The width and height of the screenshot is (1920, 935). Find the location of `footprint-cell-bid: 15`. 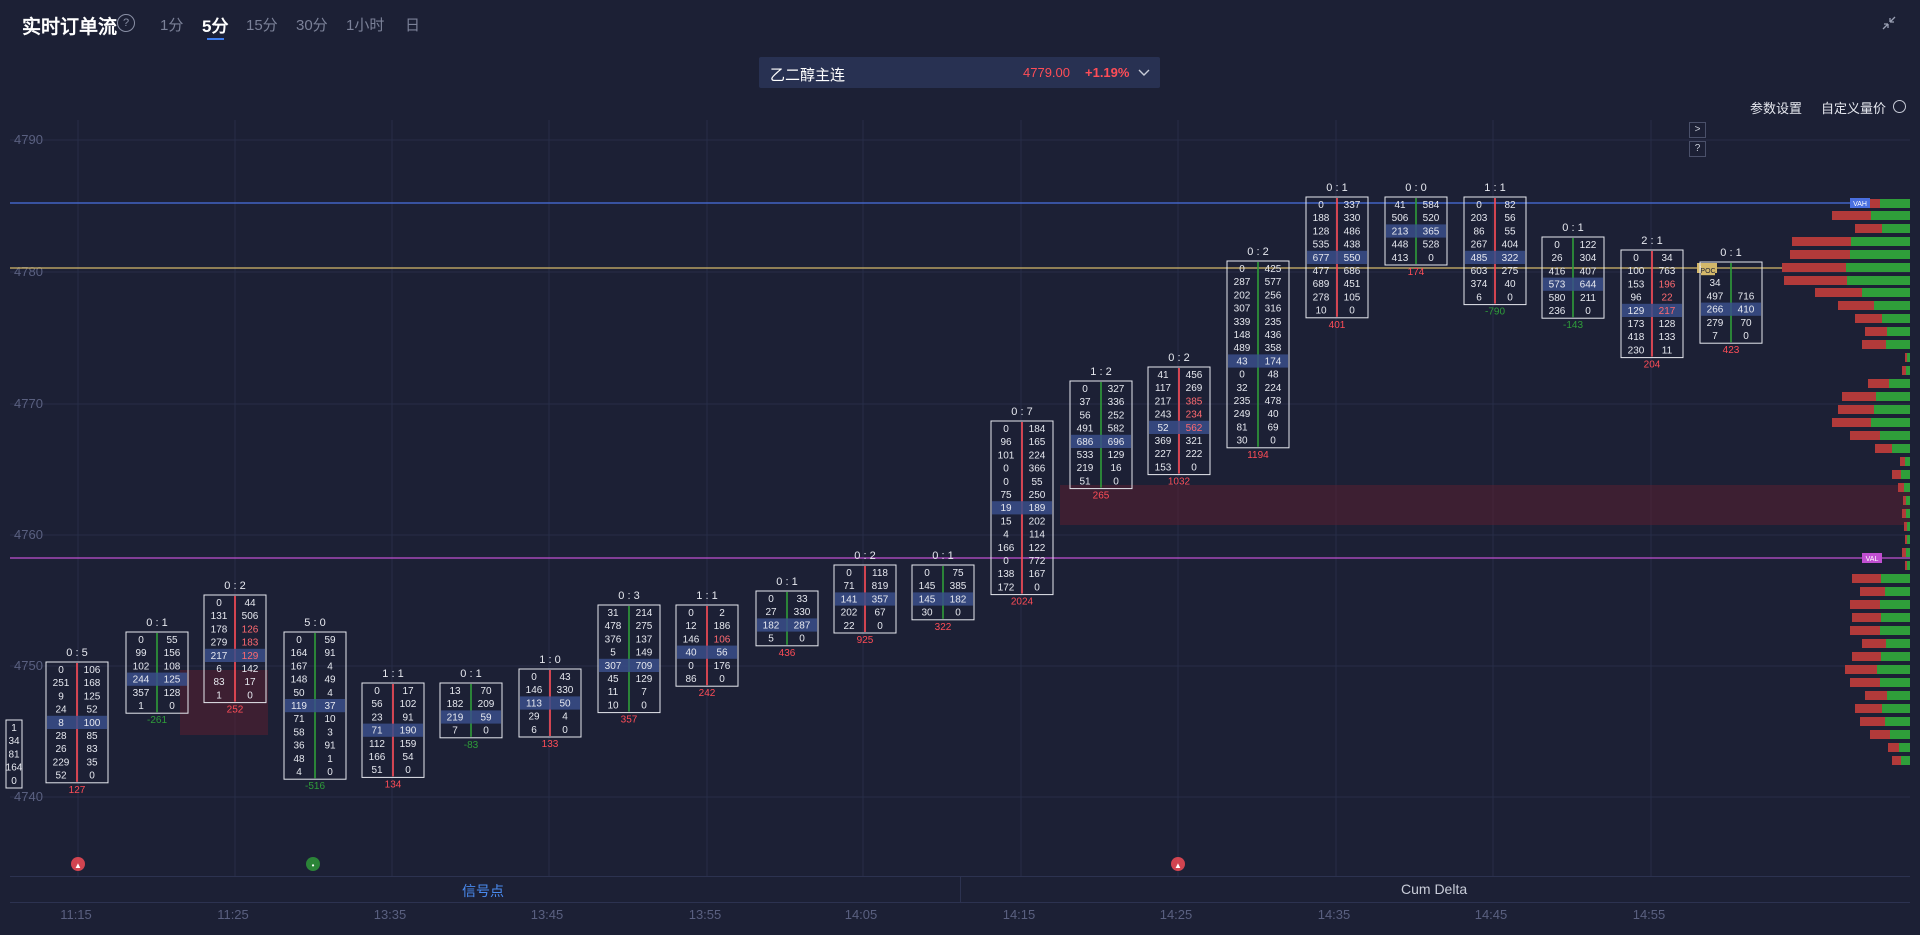

footprint-cell-bid: 15 is located at coordinates (1006, 521).